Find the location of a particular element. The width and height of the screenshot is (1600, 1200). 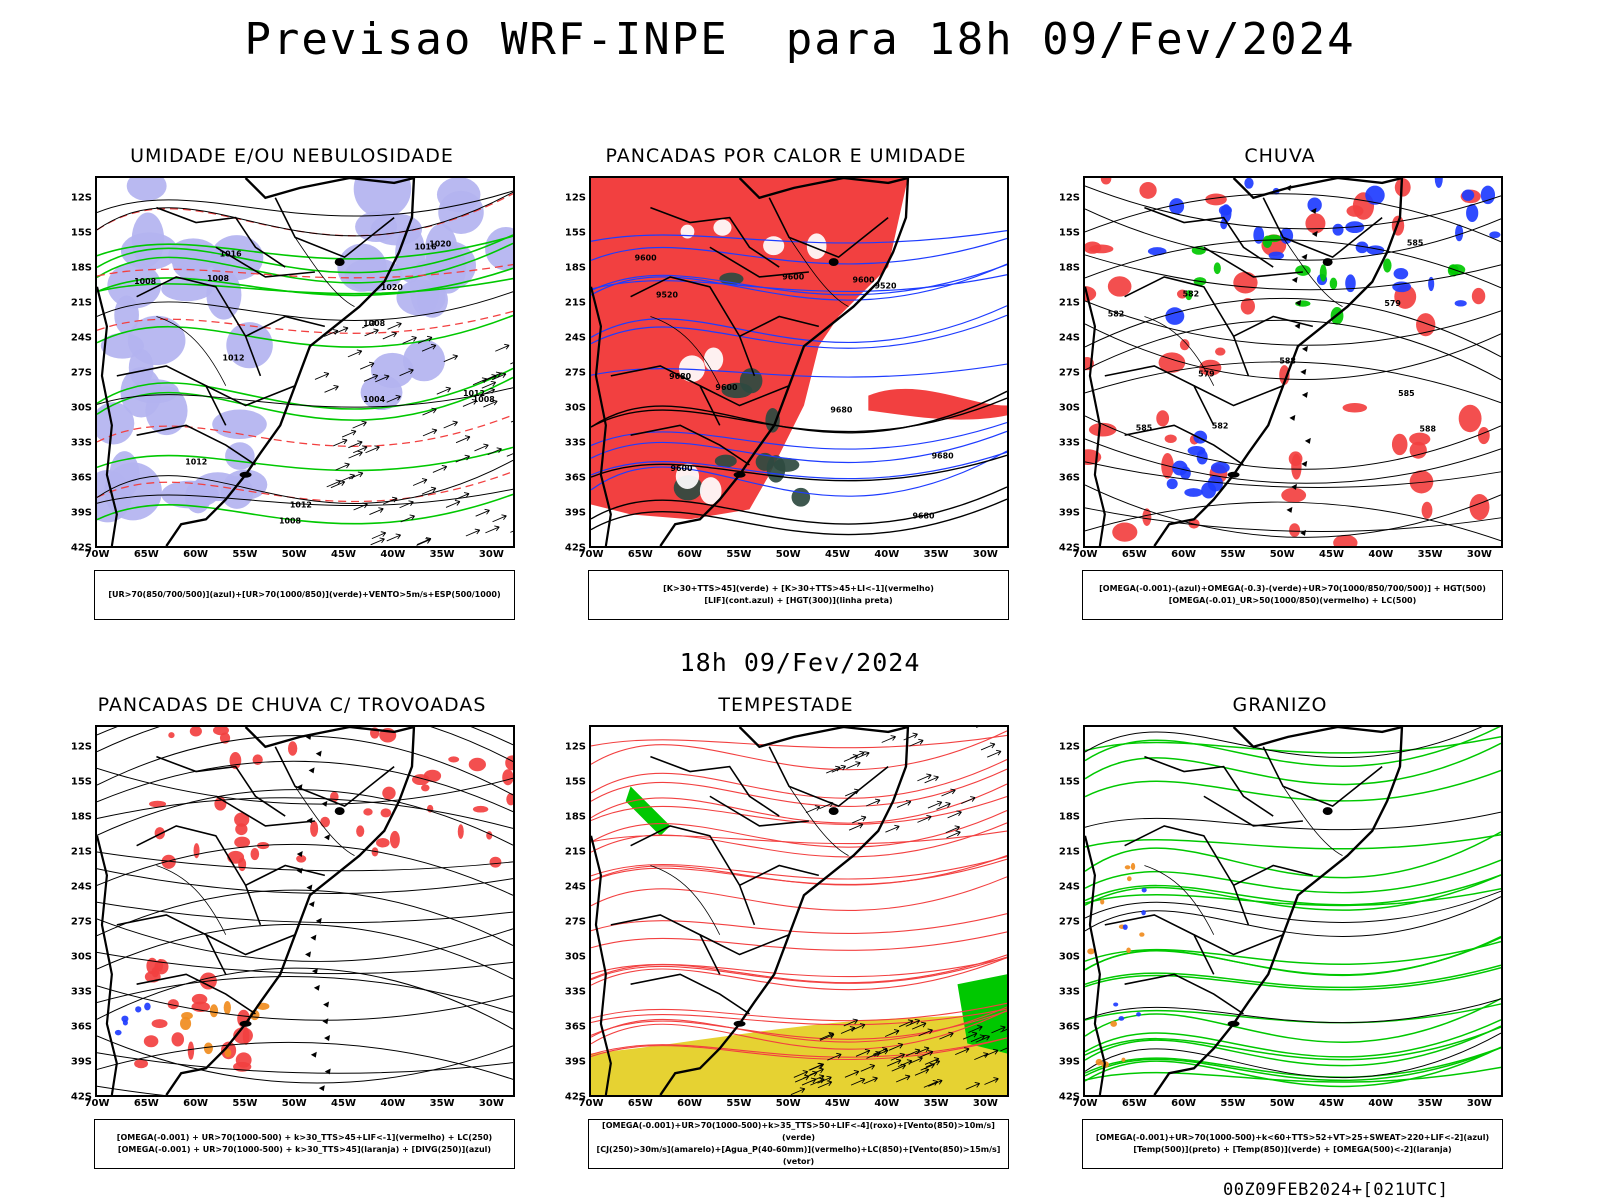

humidity-area is located at coordinates (122, 345).